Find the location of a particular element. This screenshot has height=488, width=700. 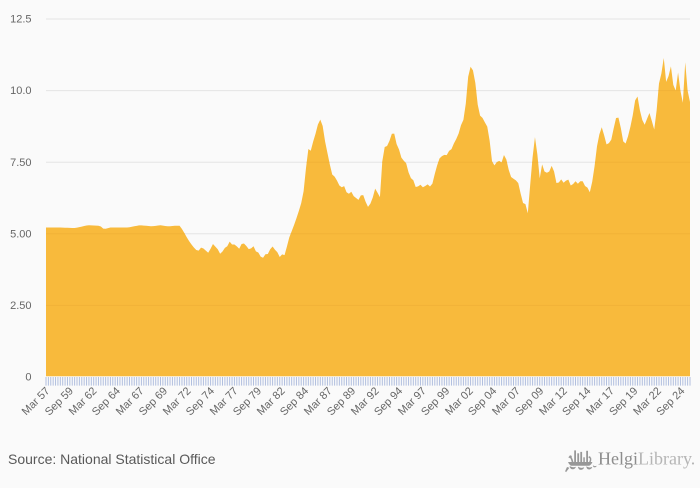

svg-text: HelgiLibrary. is located at coordinates (646, 459).